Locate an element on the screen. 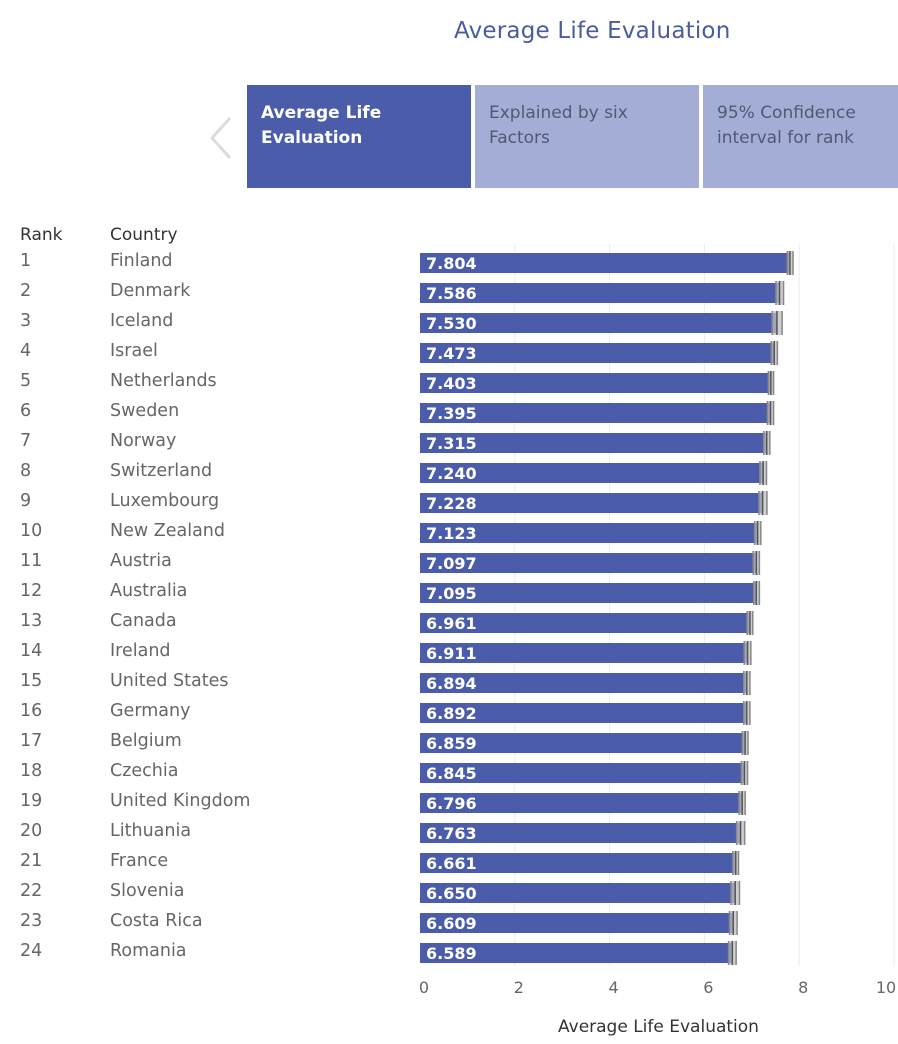 This screenshot has width=898, height=1044. tab-confidence-interval: 95% Confidence interval for rank is located at coordinates (800, 136).